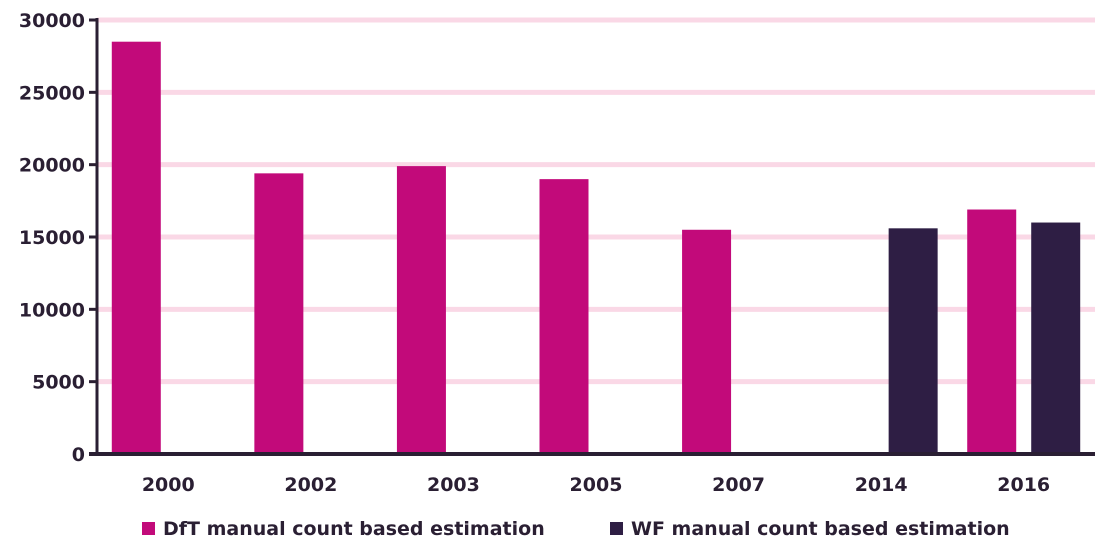  Describe the element at coordinates (78, 455) in the screenshot. I see `y-tick-label: 0` at that location.